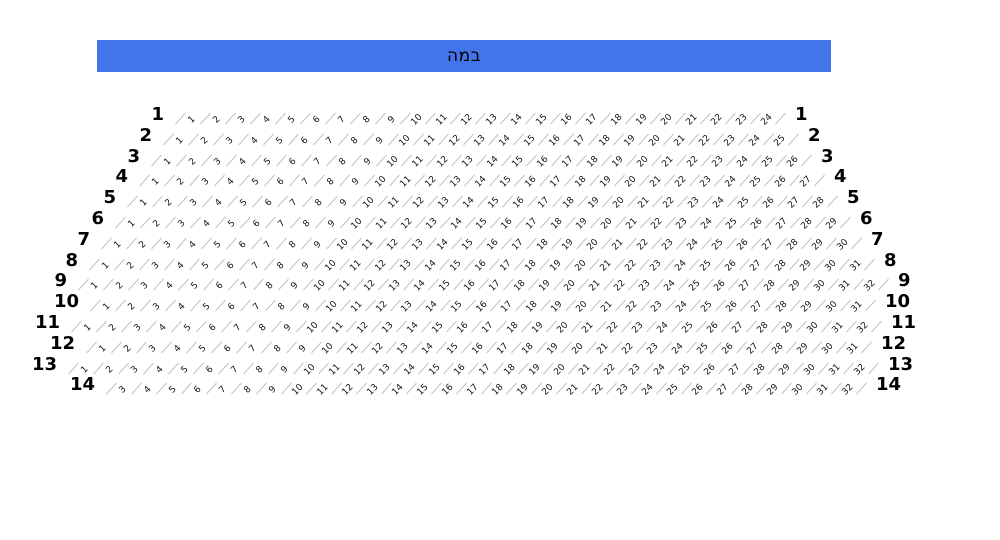  I want to click on row-label-right: 11, so click(904, 322).